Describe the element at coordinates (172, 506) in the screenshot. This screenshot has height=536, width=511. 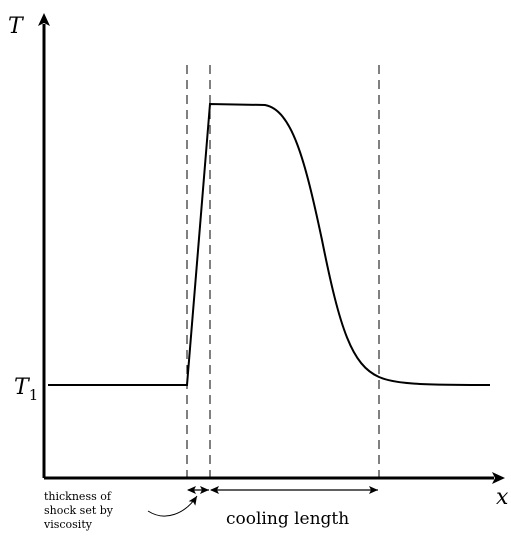
I see `shock-annotation-pointer` at that location.